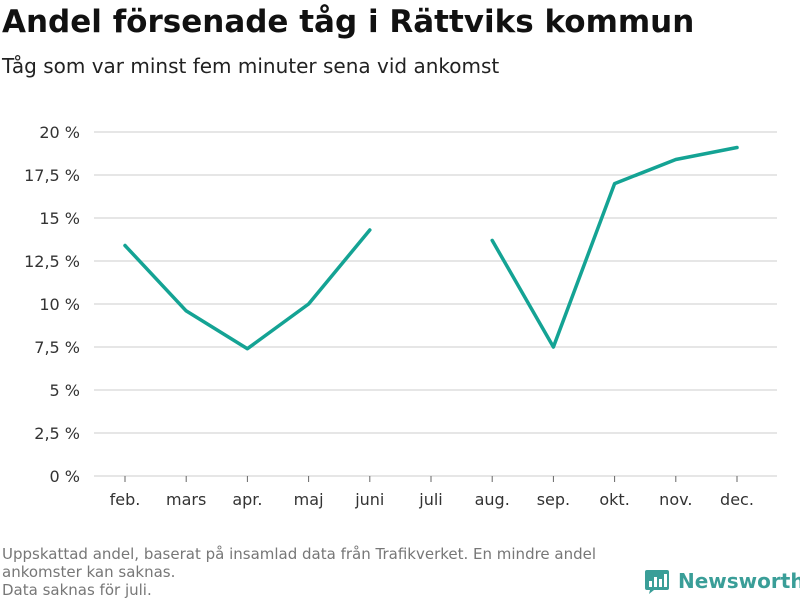  Describe the element at coordinates (247, 499) in the screenshot. I see `x-tick-label: apr.` at that location.